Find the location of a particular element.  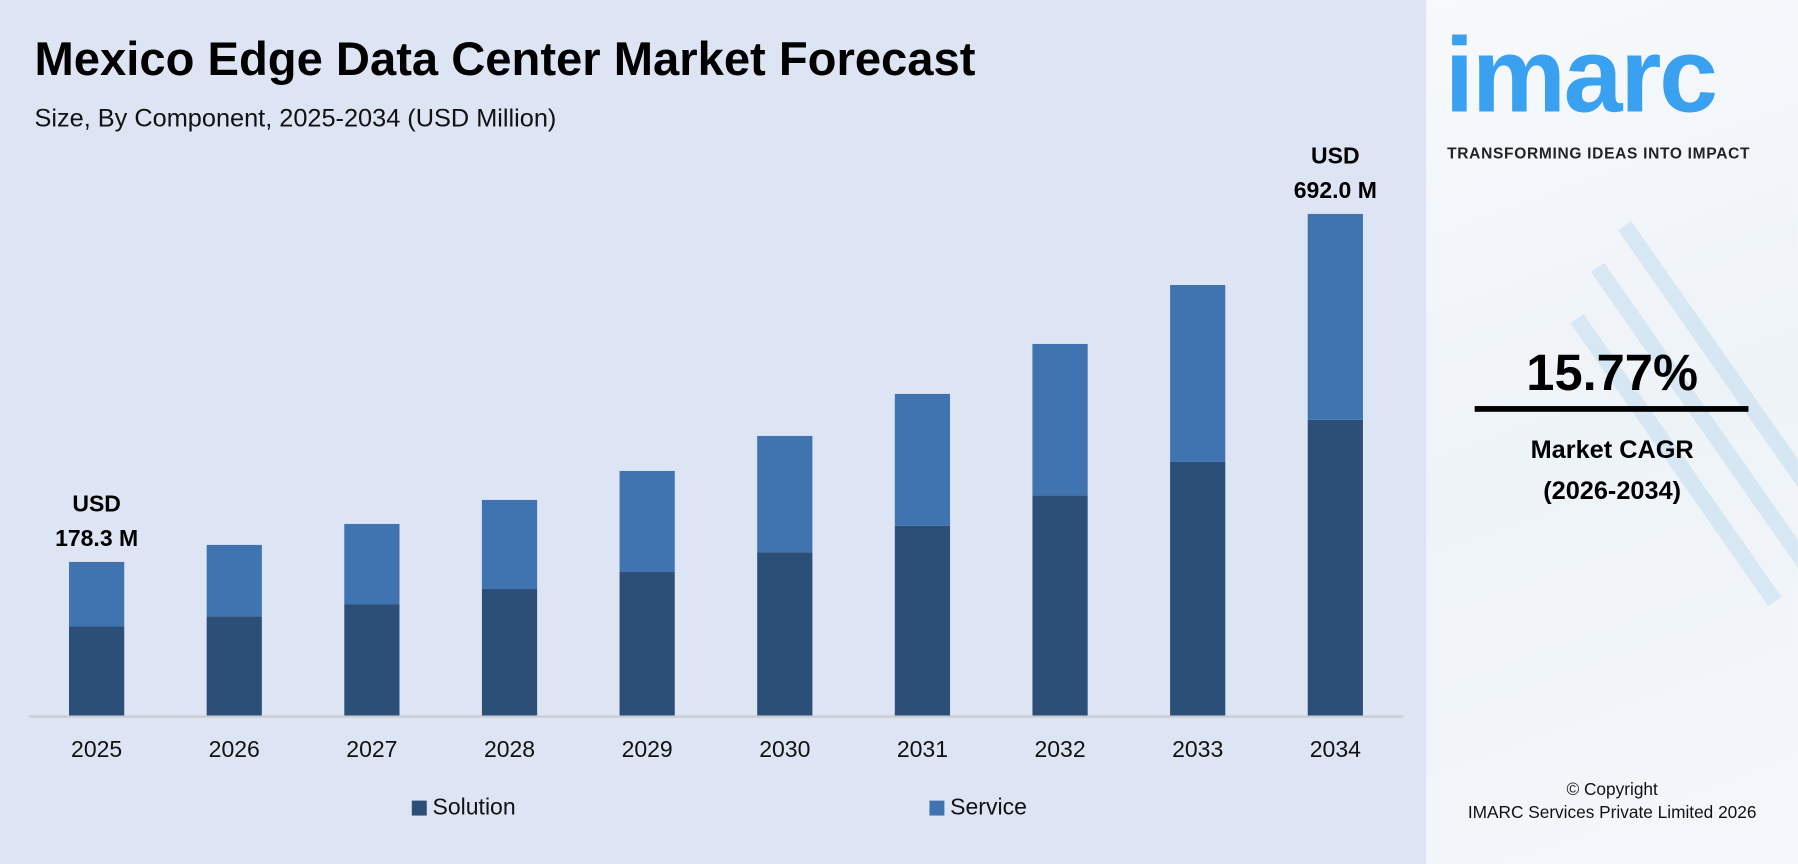

bar-solution-2029 is located at coordinates (647, 644).